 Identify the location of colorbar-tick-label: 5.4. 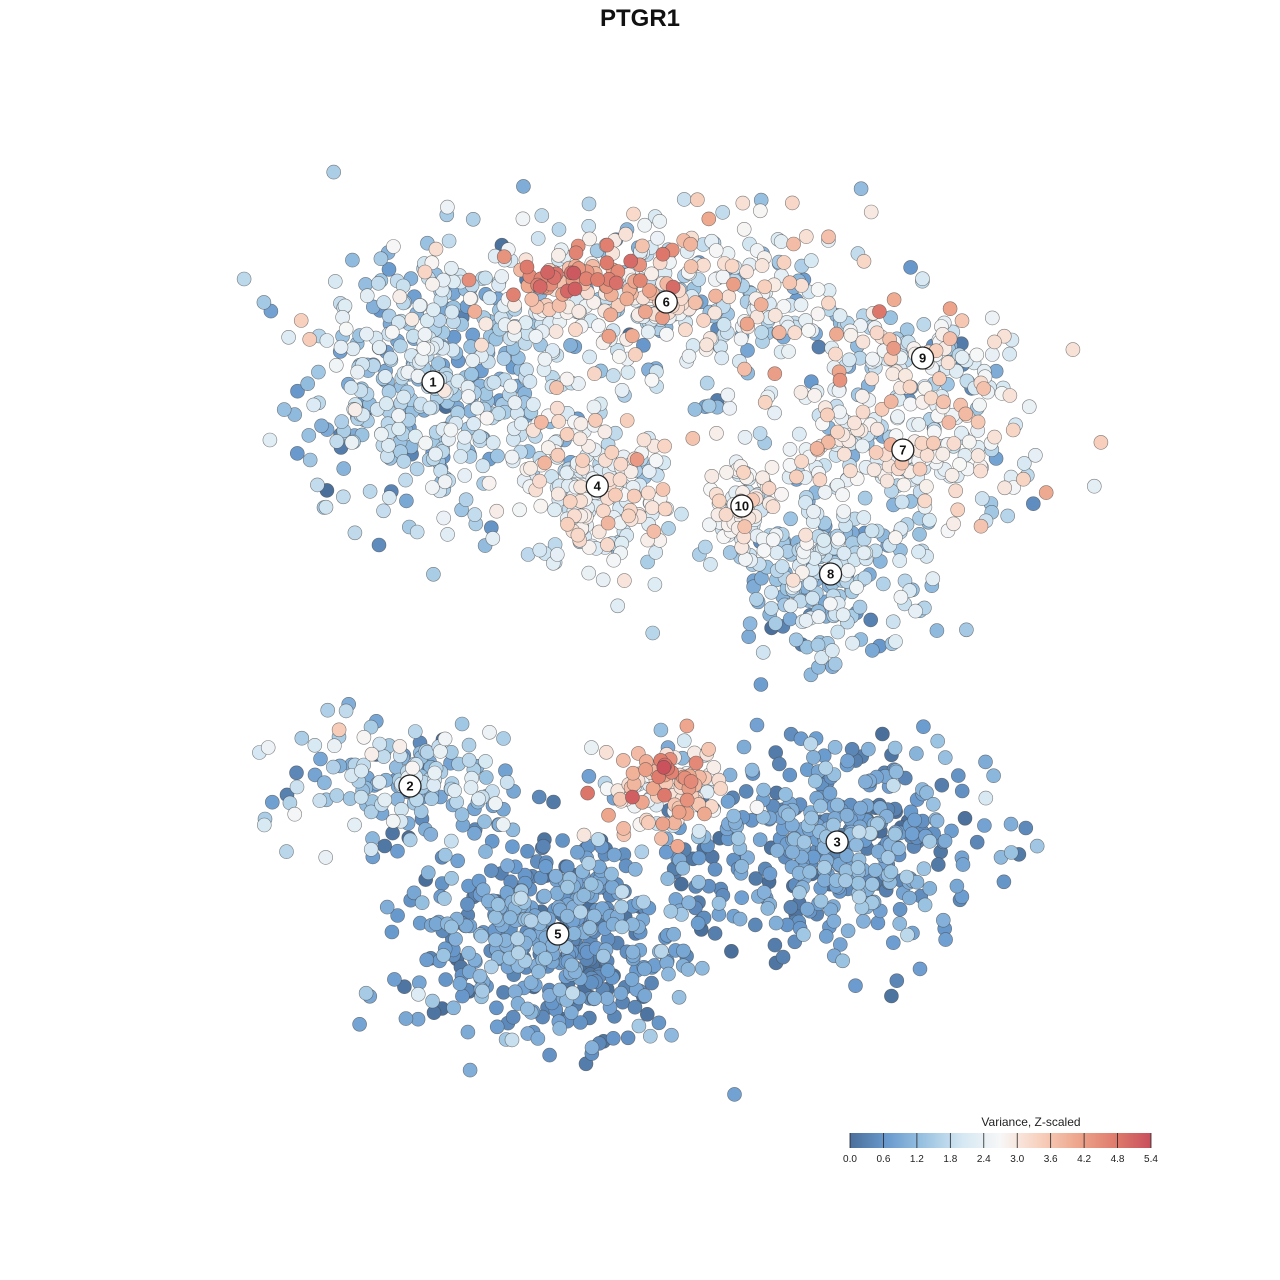
(1151, 1159).